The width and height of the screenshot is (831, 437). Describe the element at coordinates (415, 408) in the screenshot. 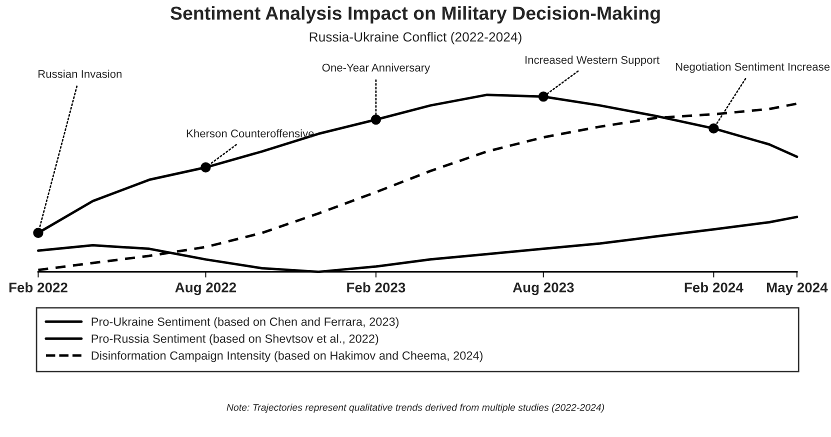

I see `text: Note: Trajectories represent qualitative trends derived from multiple studies (2022-2024)` at that location.